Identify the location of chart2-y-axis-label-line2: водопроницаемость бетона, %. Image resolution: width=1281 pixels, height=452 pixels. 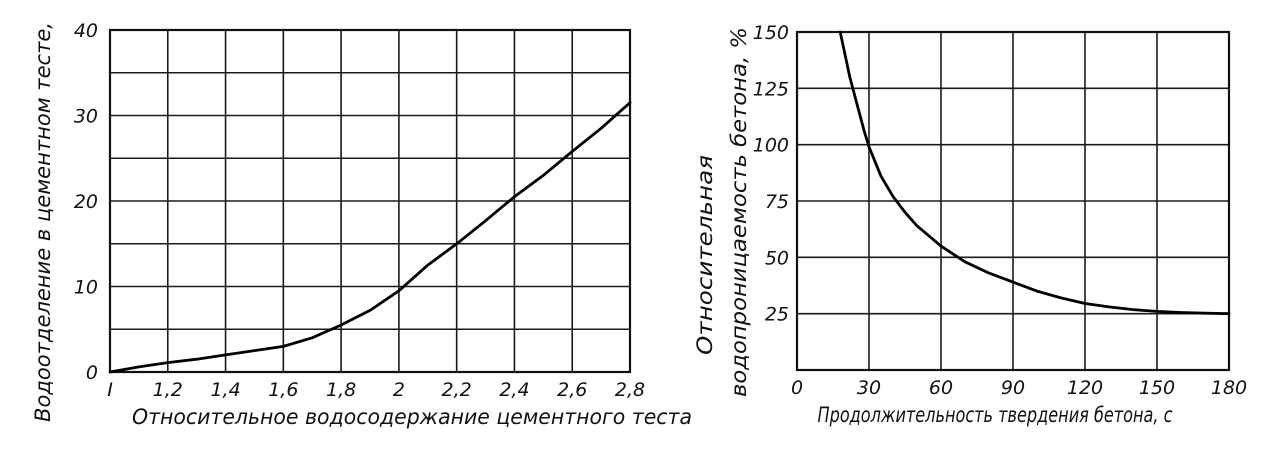
(739, 212).